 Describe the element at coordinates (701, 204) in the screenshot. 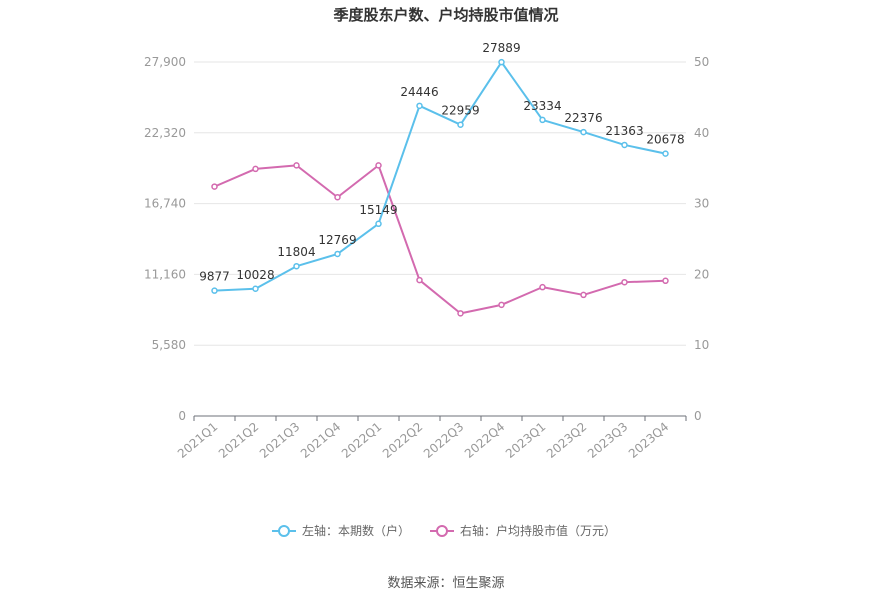

I see `right-tick-label: 30` at that location.